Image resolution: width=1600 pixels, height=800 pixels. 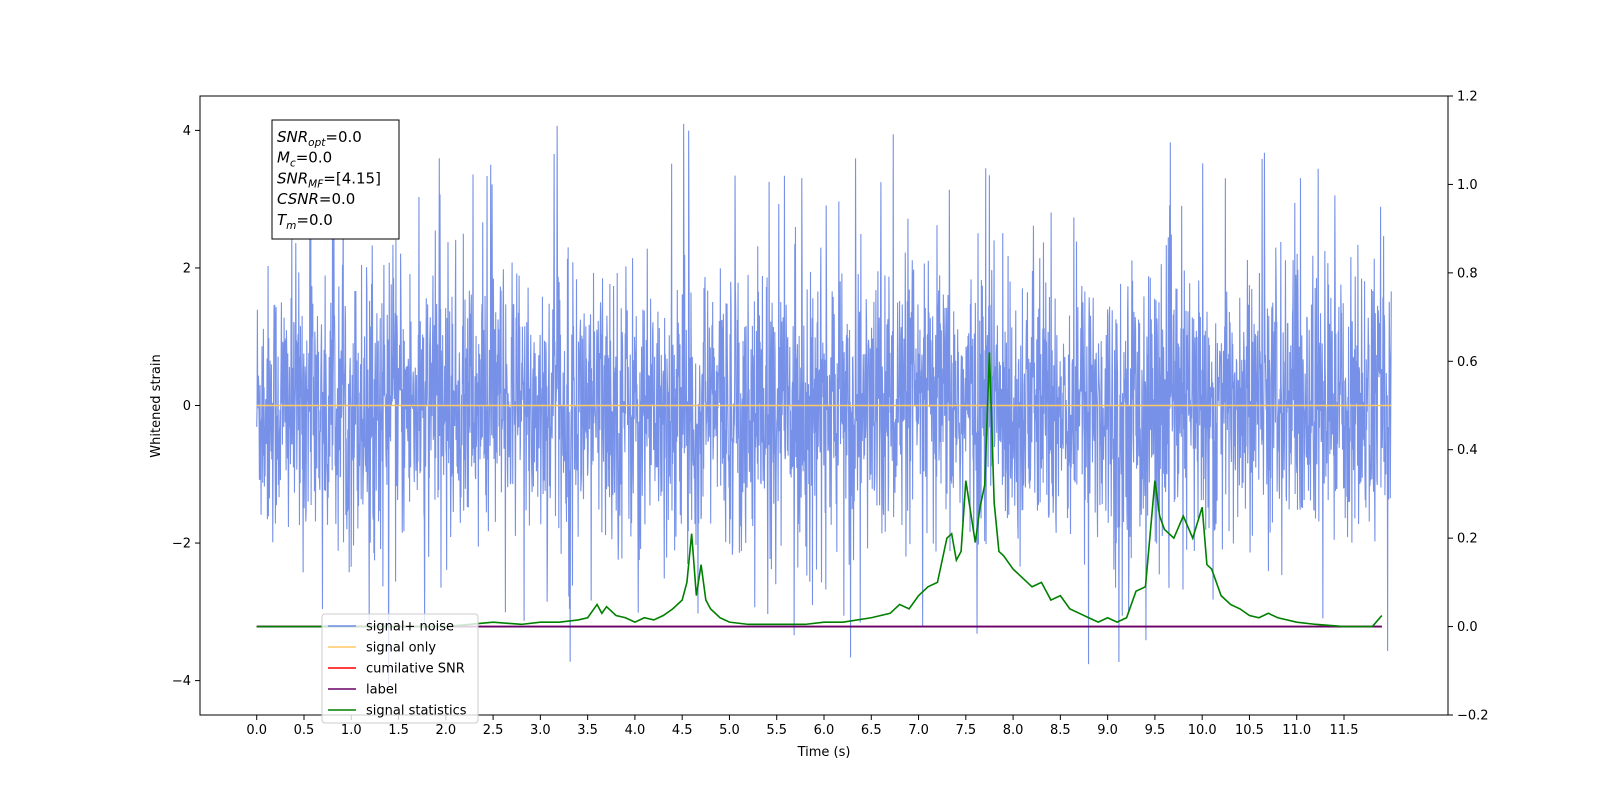 What do you see at coordinates (824, 730) in the screenshot?
I see `x-tick-label: 6.0` at bounding box center [824, 730].